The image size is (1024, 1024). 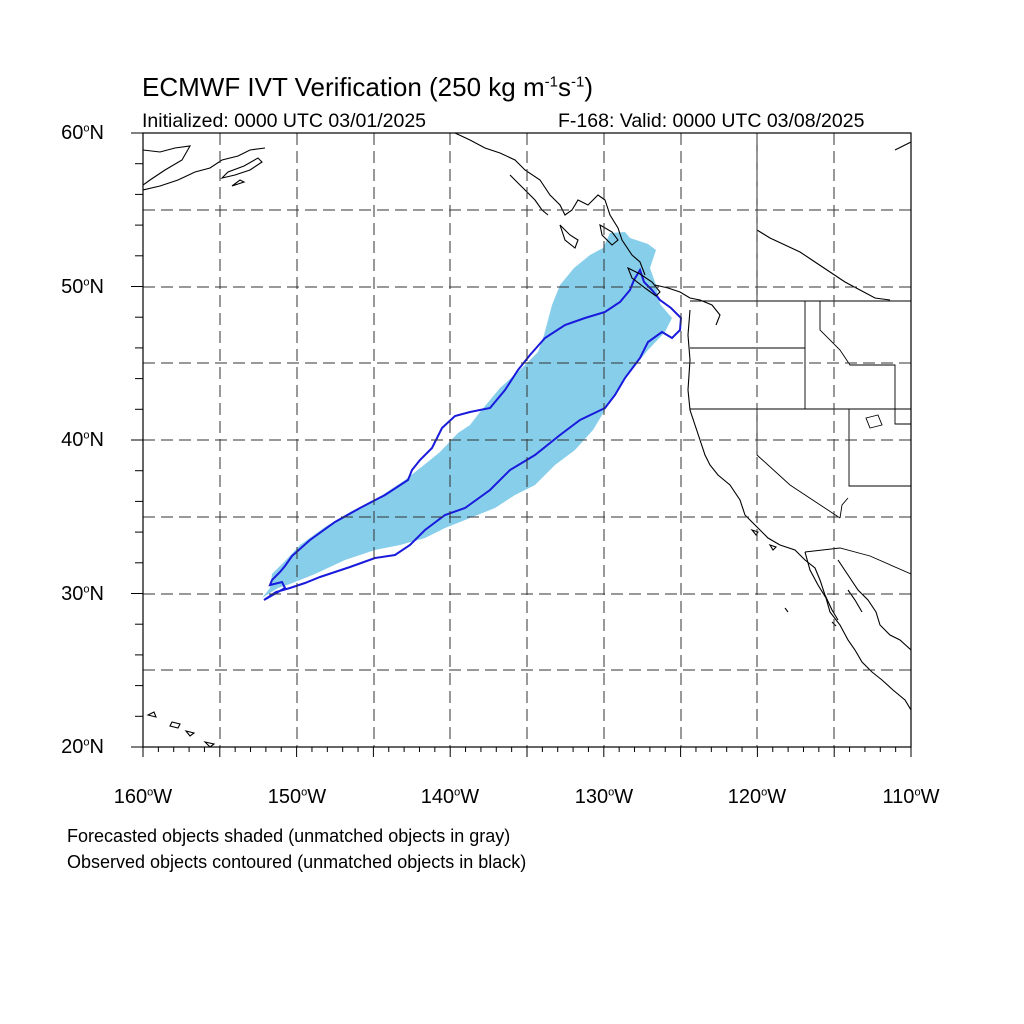 What do you see at coordinates (82, 747) in the screenshot?
I see `lat-label: 20oN` at bounding box center [82, 747].